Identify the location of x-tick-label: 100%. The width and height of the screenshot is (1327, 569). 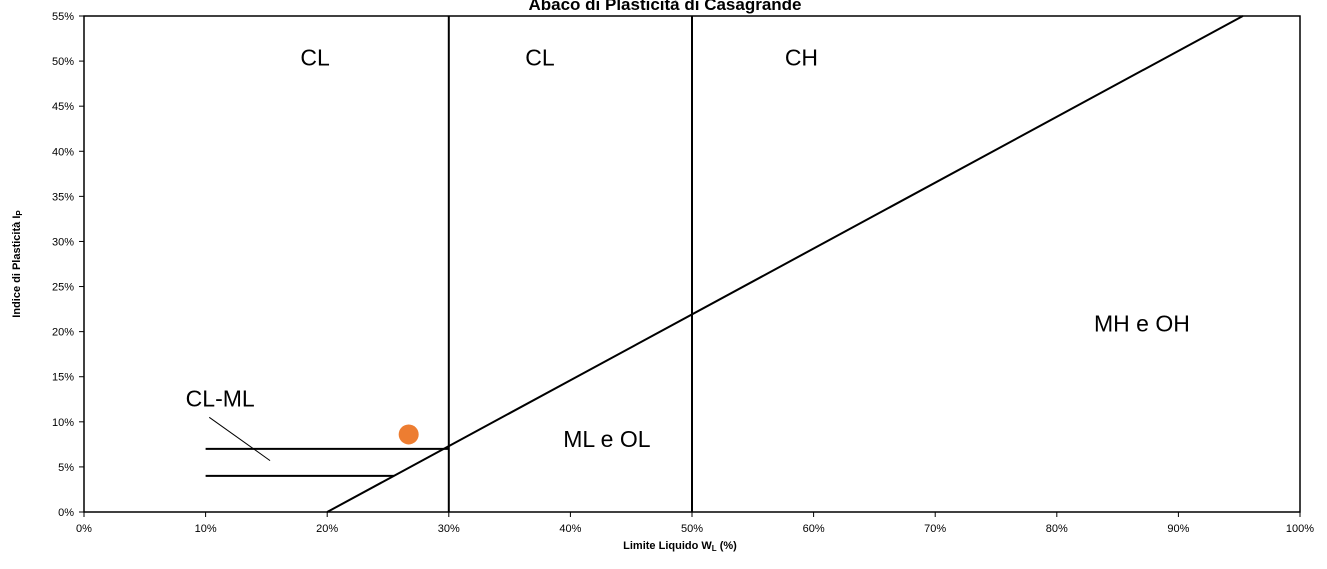
(1300, 529).